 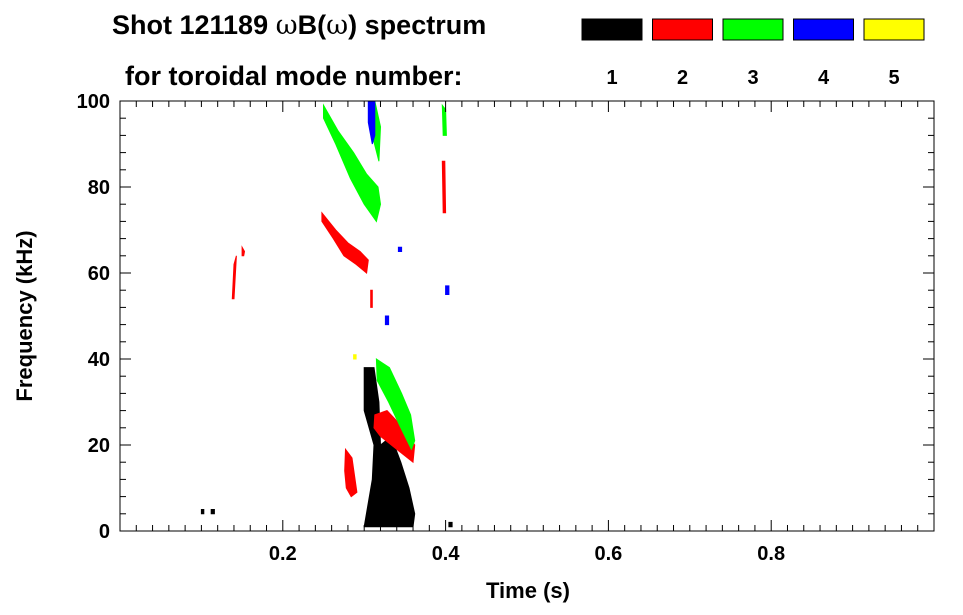 I want to click on y-tick-label: 20, so click(x=99, y=446).